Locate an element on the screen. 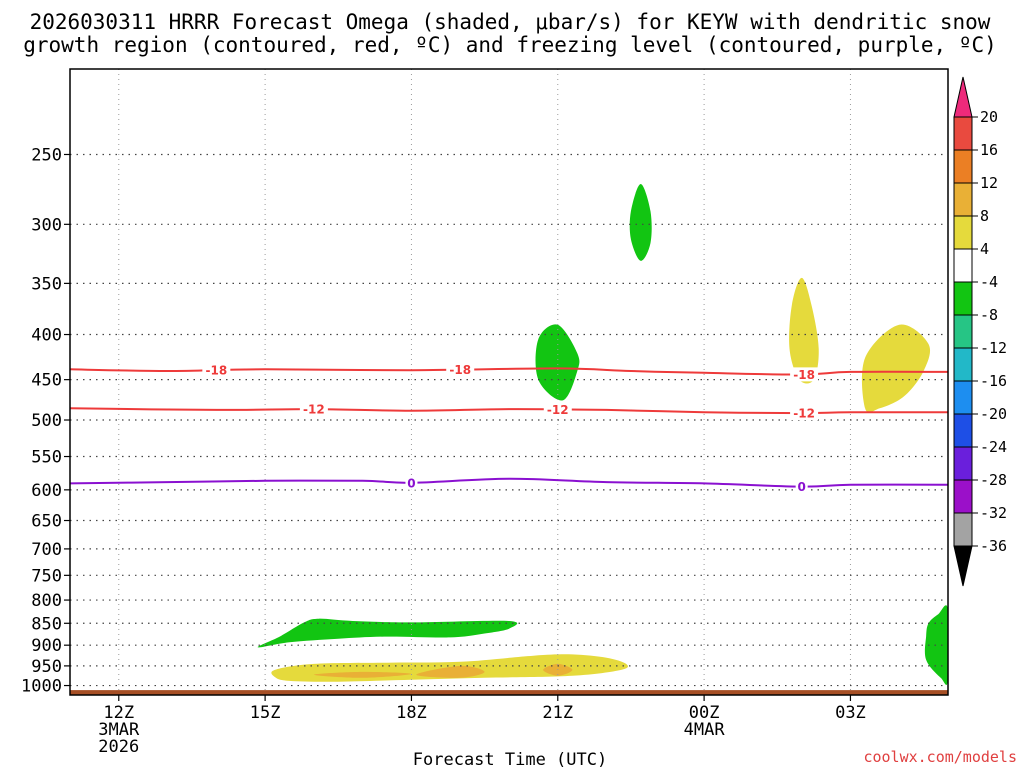 The width and height of the screenshot is (1024, 768). colorbar-label: 16 is located at coordinates (989, 150).